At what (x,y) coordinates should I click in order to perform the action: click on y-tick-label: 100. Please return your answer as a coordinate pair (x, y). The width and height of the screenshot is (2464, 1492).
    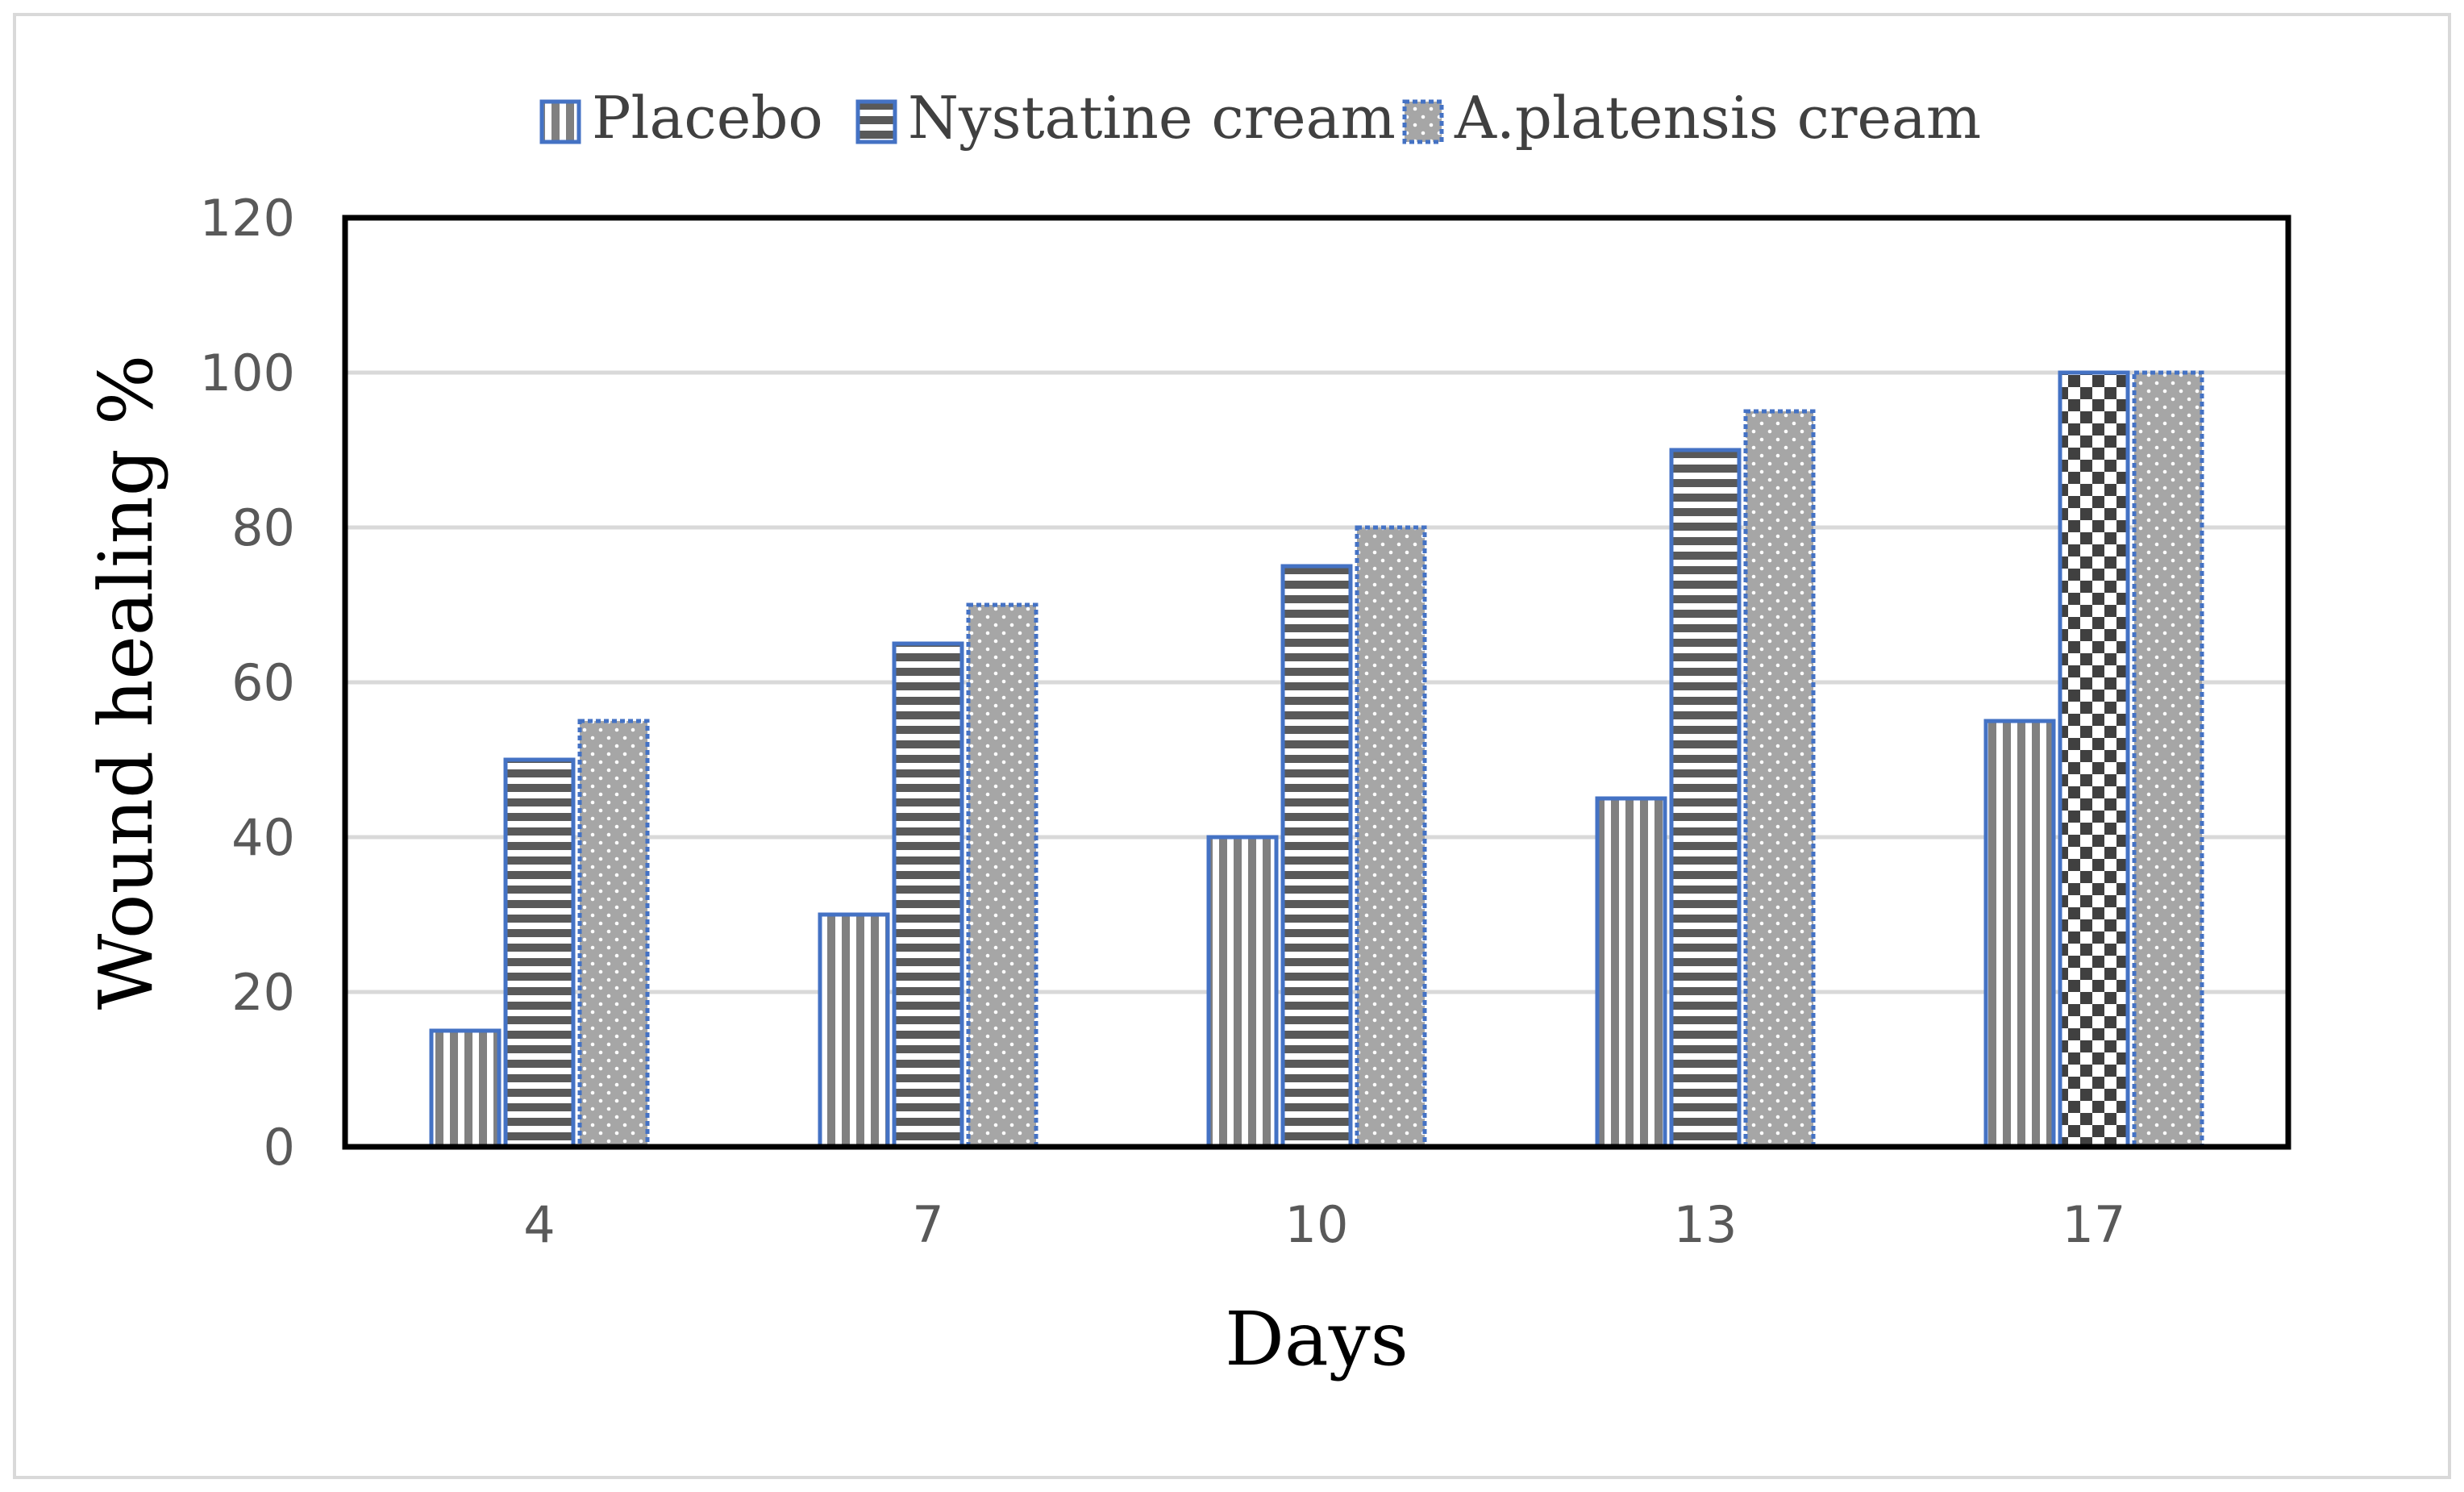
    Looking at the image, I should click on (247, 373).